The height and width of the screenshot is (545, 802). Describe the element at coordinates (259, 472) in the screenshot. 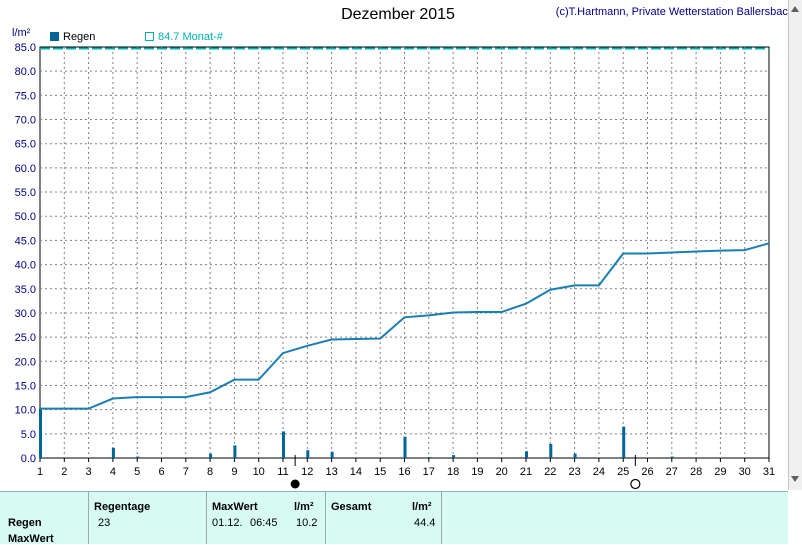

I see `x-tick-label: 10` at that location.